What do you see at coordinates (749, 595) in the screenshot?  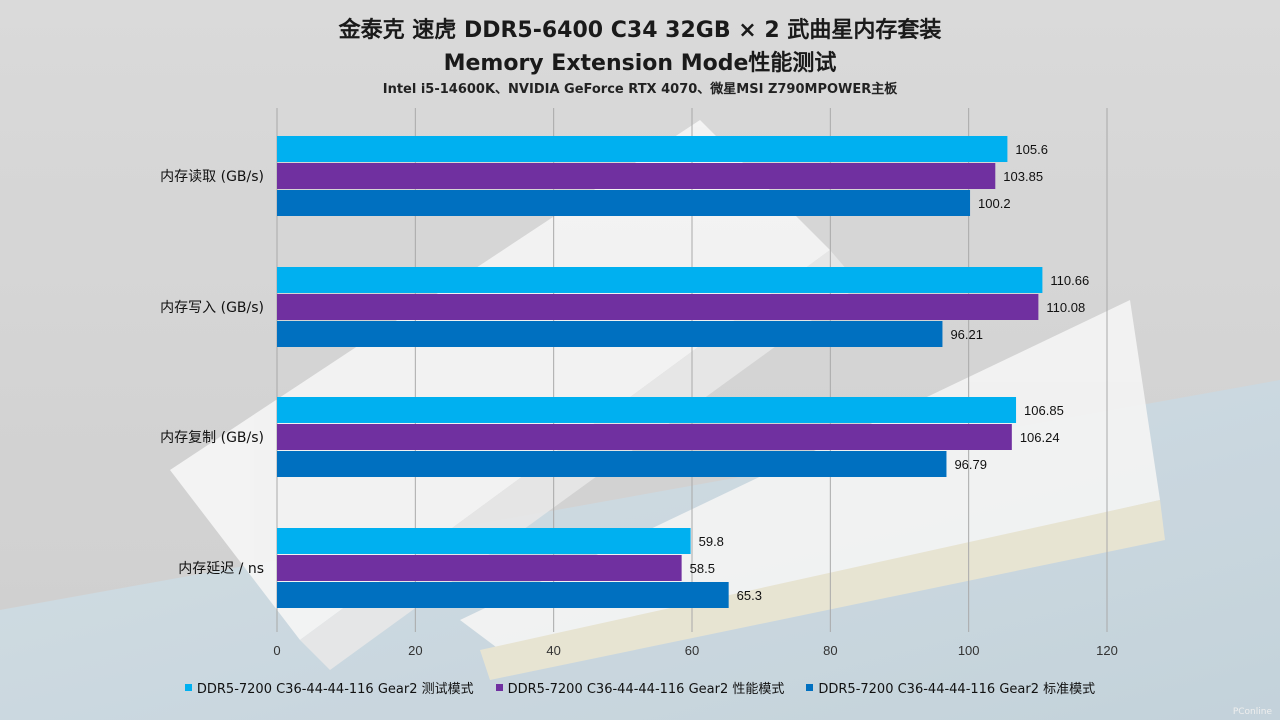 I see `data-label: 65.3` at bounding box center [749, 595].